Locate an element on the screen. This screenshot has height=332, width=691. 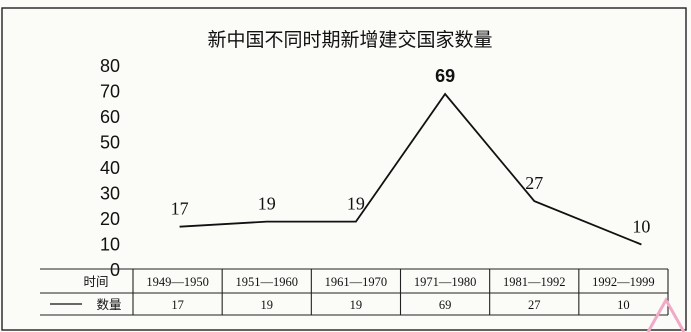
x-category-label: 1971—1980 is located at coordinates (445, 282).